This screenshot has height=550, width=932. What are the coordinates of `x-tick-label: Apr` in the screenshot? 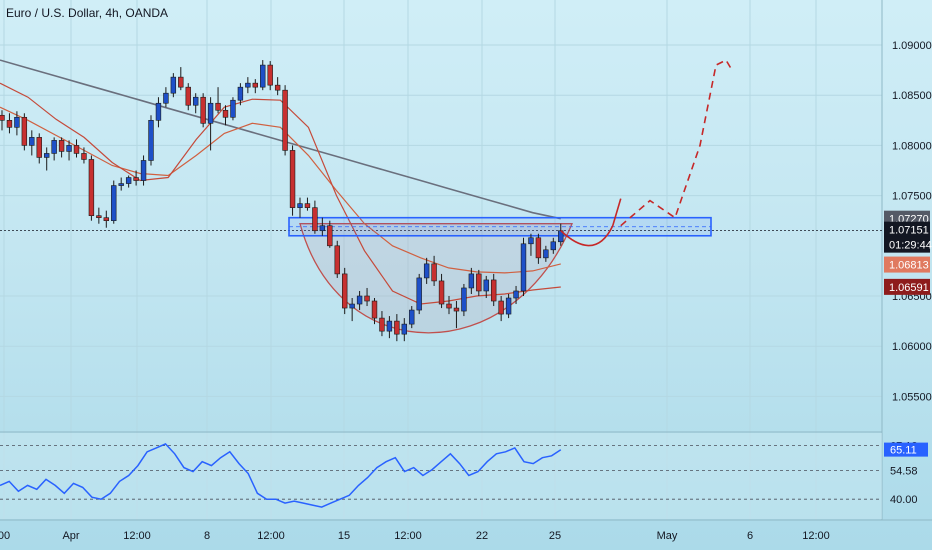 It's located at (70, 536).